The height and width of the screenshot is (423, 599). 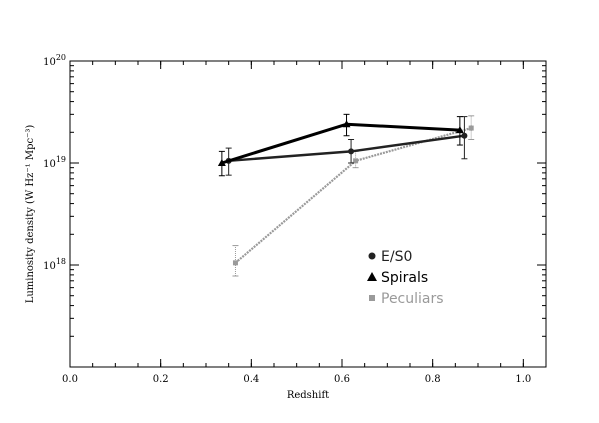 I want to click on y-tick-label: 1020, so click(x=54, y=60).